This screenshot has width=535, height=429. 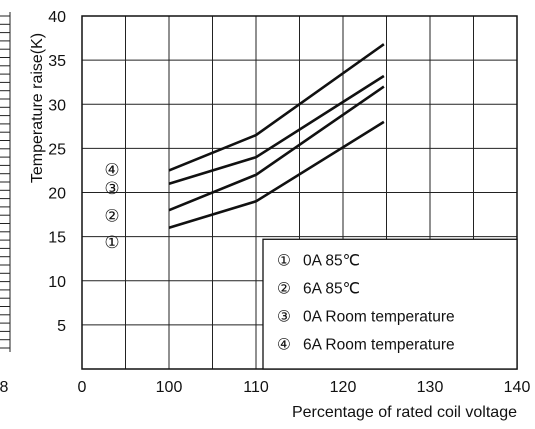 What do you see at coordinates (284, 344) in the screenshot?
I see `legend-marker-4: ④` at bounding box center [284, 344].